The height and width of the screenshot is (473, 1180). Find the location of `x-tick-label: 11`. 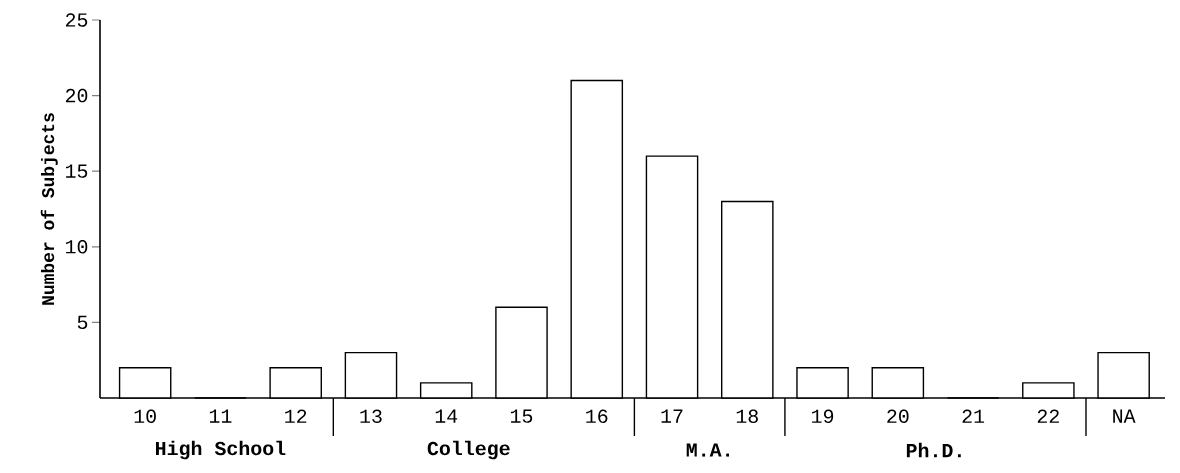

x-tick-label: 11 is located at coordinates (220, 416).